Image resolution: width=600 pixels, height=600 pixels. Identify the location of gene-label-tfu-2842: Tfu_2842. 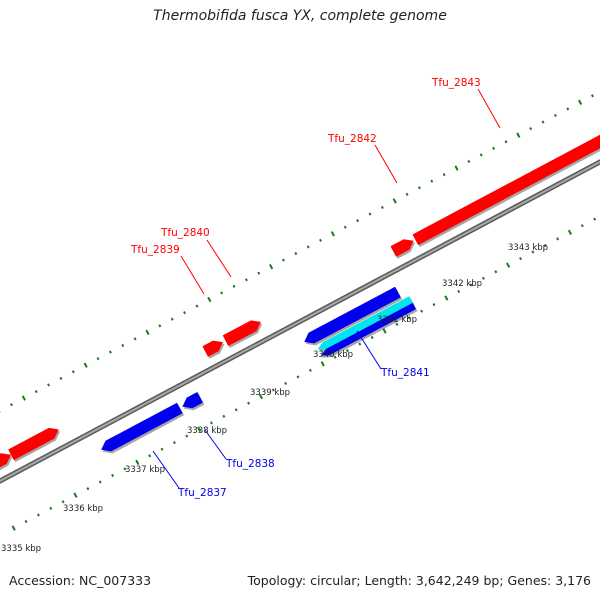
(352, 139).